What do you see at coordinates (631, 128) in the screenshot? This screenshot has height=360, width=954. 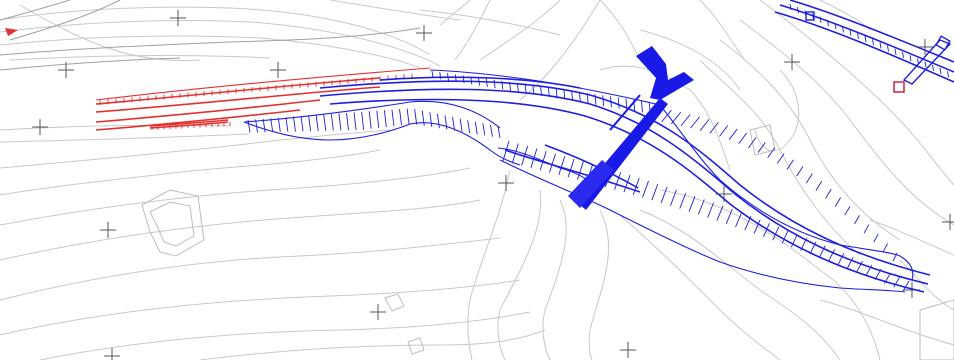 I see `bridge-deck` at bounding box center [631, 128].